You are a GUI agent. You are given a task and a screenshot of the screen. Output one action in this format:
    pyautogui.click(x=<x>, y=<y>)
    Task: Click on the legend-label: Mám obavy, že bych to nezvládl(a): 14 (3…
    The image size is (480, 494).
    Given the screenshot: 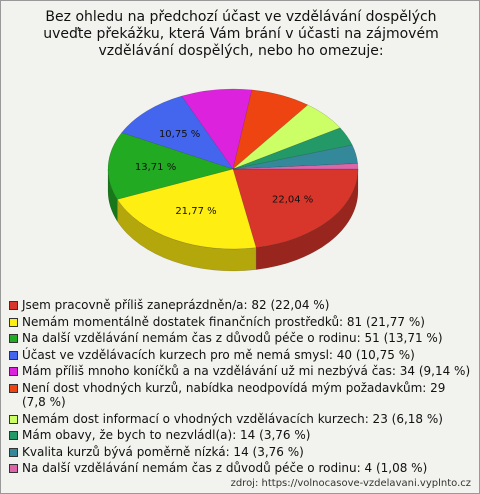 What is the action you would take?
    pyautogui.click(x=166, y=435)
    